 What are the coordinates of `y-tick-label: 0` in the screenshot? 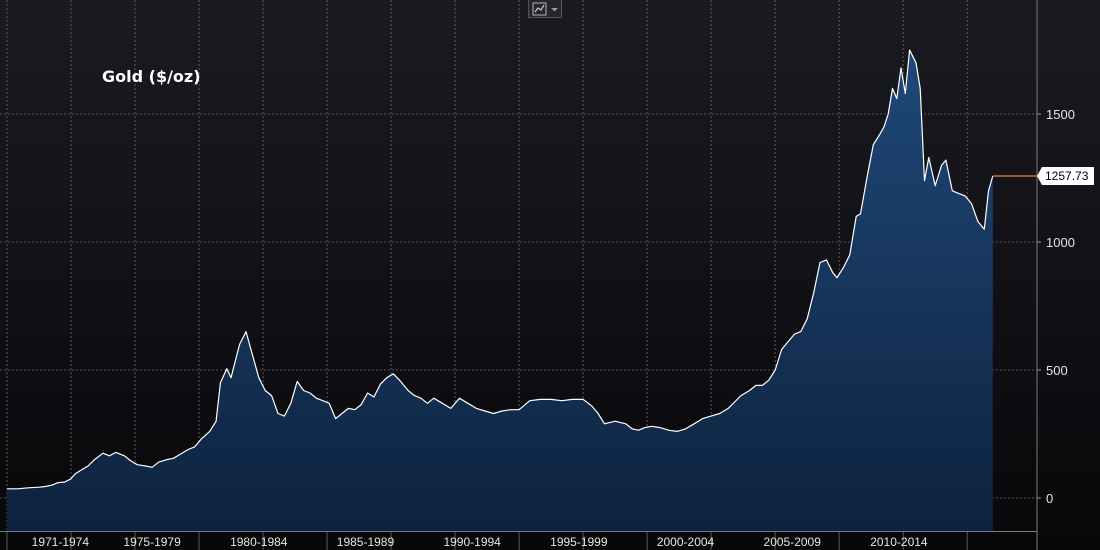 It's located at (1049, 498).